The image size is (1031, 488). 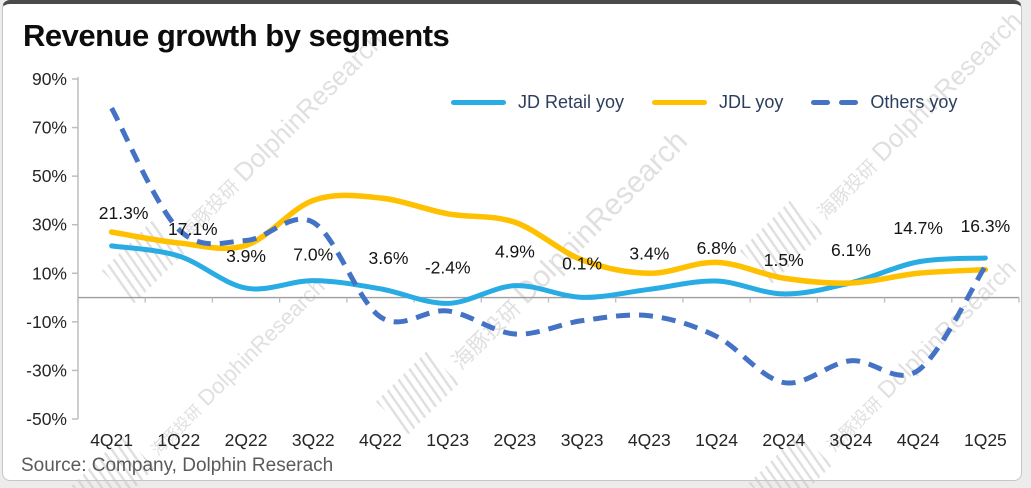 I want to click on legend-item-jd-retail: JD Retail yoy, so click(x=537, y=102).